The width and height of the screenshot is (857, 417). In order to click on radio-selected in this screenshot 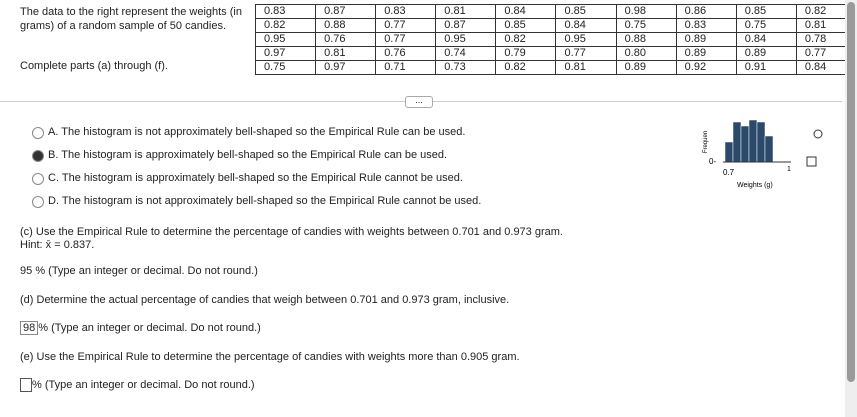, I will do `click(38, 156)`.